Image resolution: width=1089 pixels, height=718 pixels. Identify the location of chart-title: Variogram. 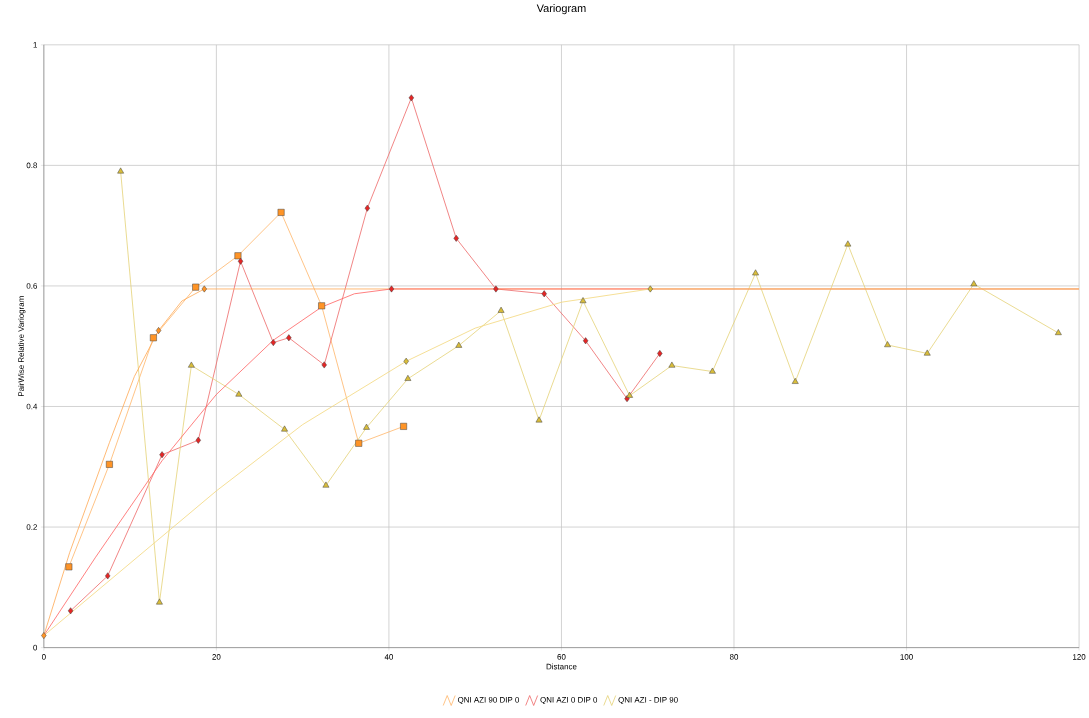
(561, 9).